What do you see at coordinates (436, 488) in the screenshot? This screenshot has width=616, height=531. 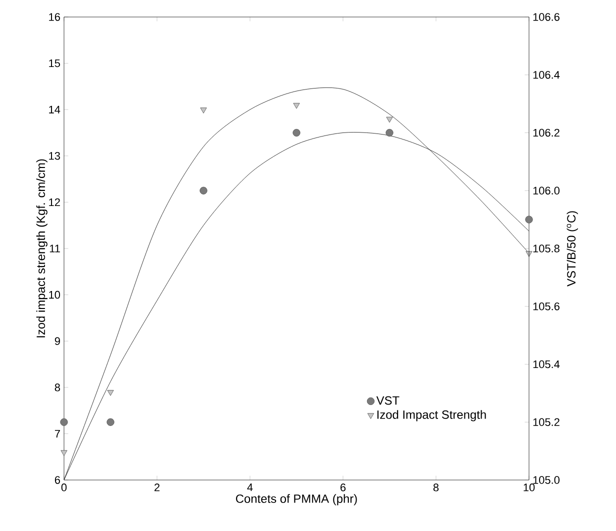 I see `x-tick-label: 8` at bounding box center [436, 488].